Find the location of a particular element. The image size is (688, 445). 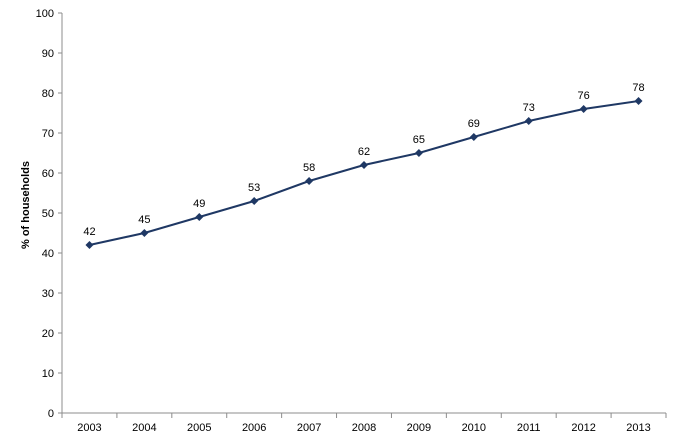

y-tick-label: 20 is located at coordinates (48, 334).